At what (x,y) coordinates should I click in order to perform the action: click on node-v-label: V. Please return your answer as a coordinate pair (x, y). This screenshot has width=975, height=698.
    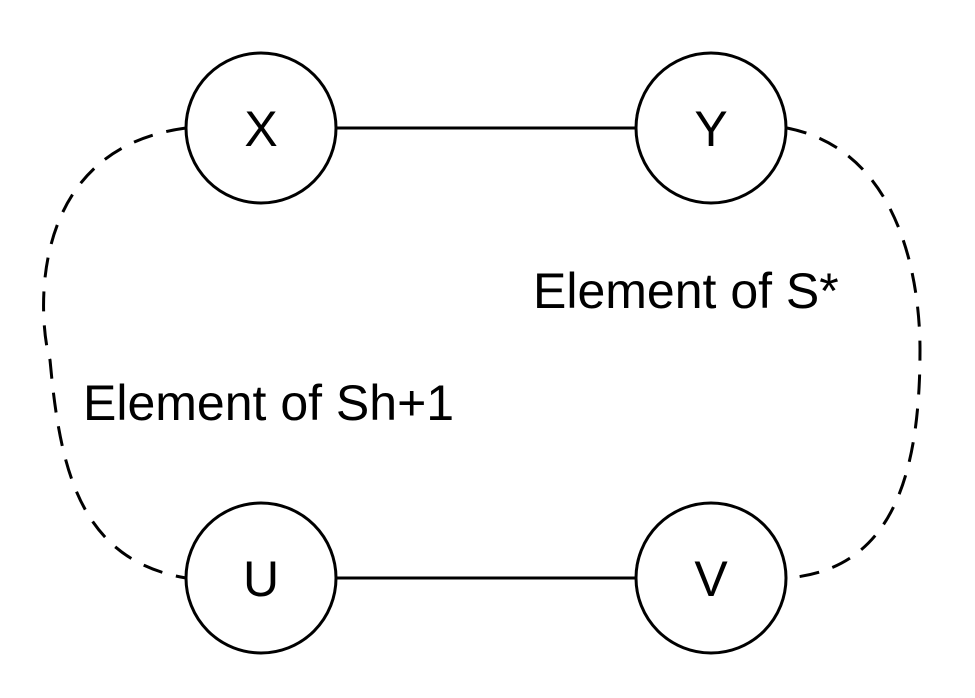
    Looking at the image, I should click on (711, 579).